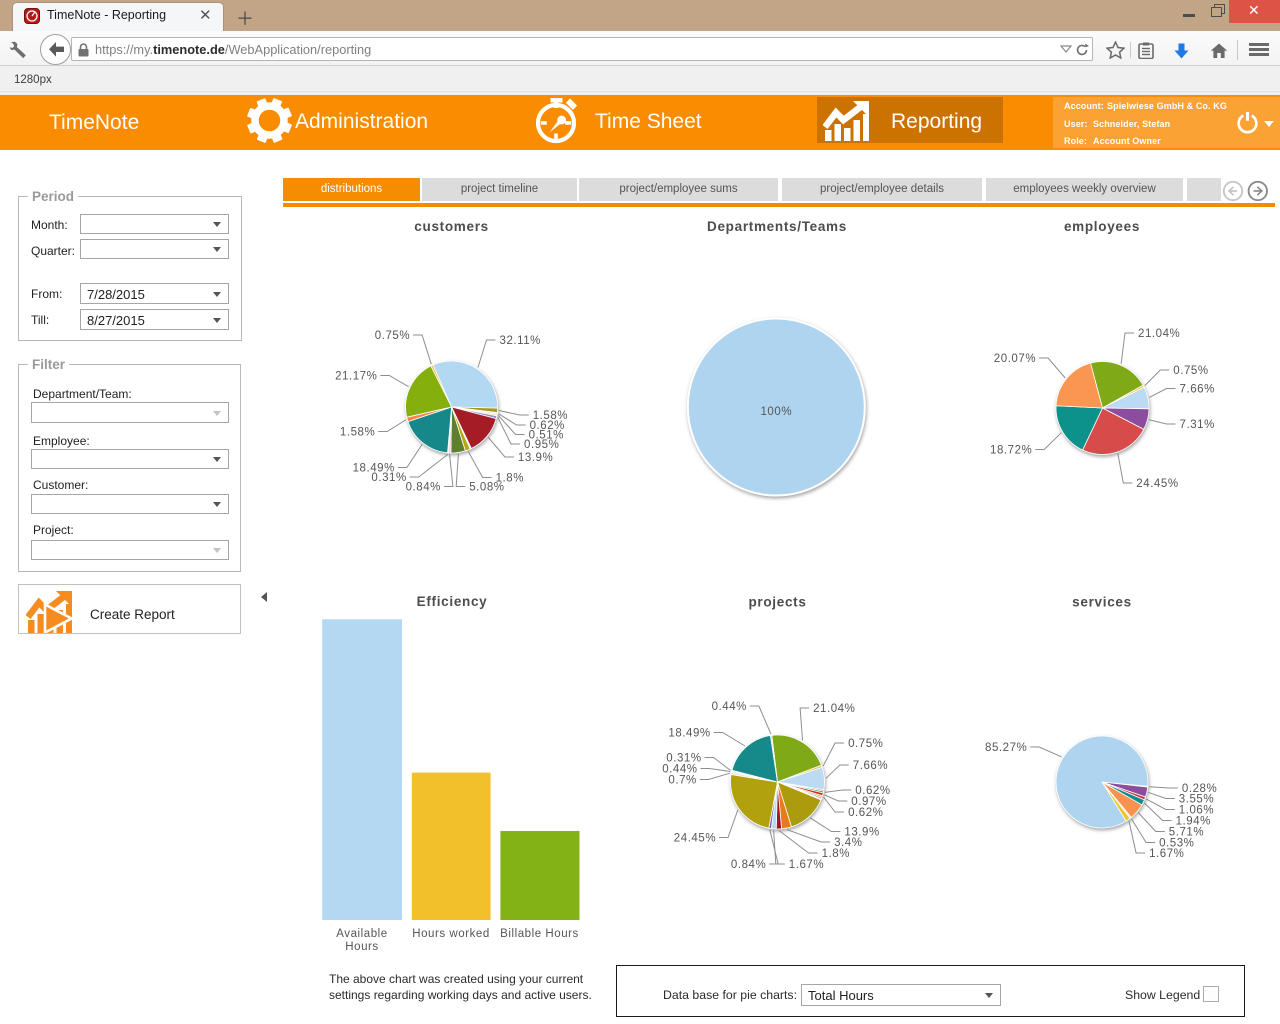  Describe the element at coordinates (541, 445) in the screenshot. I see `svg-text: 0.95%` at that location.